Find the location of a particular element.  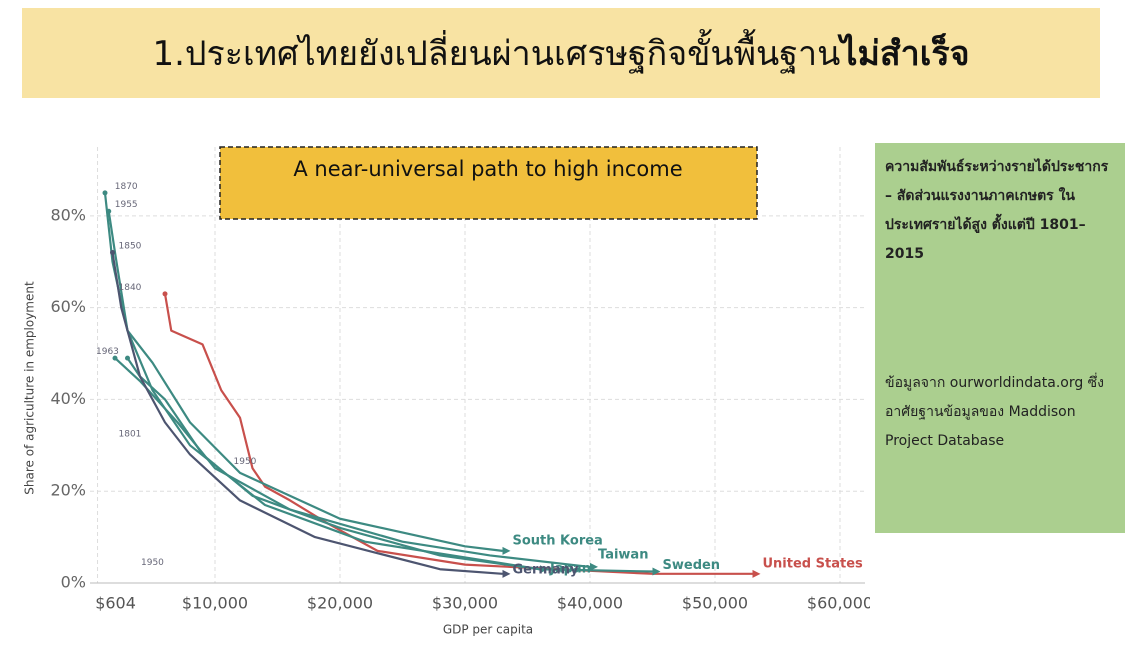

x-axis-title: GDP per capita is located at coordinates (488, 630).